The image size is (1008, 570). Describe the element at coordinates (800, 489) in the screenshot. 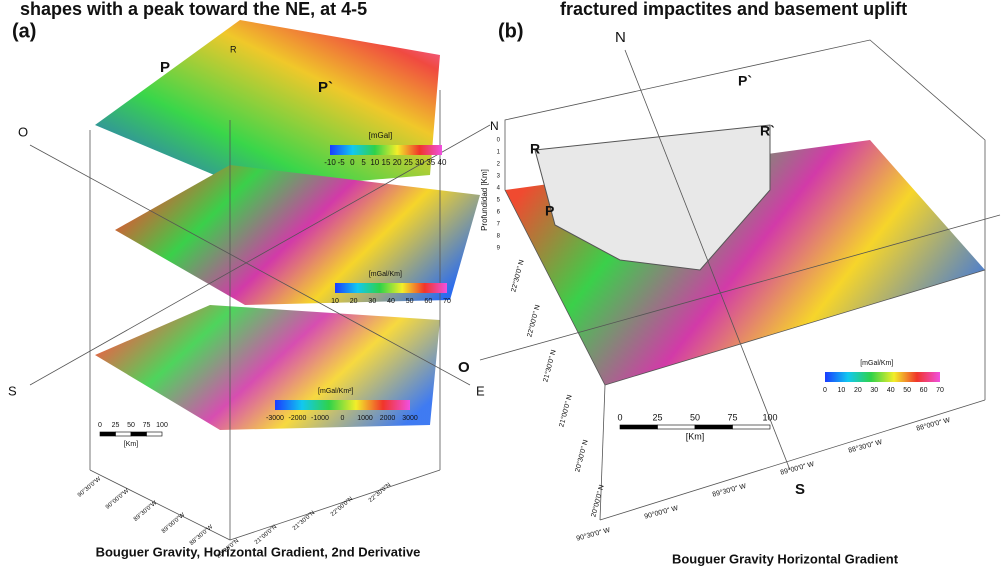

I see `direction-label: S` at that location.